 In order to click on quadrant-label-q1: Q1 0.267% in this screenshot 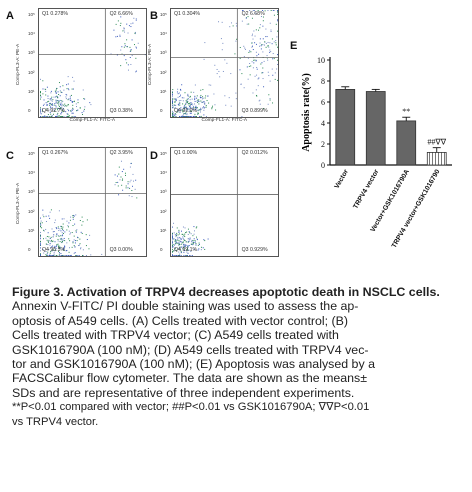, I will do `click(55, 153)`.